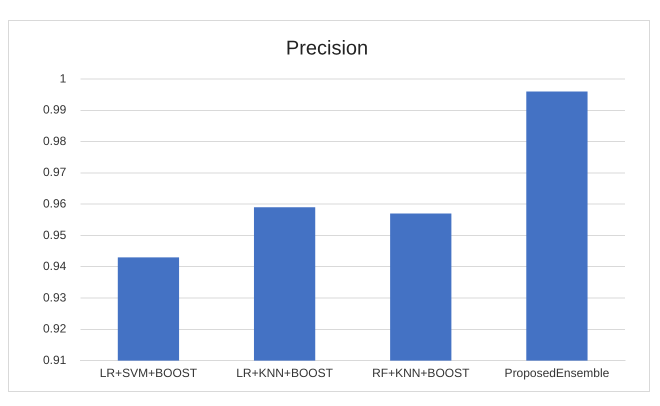  What do you see at coordinates (54, 359) in the screenshot?
I see `y-tick-label: 0.91` at bounding box center [54, 359].